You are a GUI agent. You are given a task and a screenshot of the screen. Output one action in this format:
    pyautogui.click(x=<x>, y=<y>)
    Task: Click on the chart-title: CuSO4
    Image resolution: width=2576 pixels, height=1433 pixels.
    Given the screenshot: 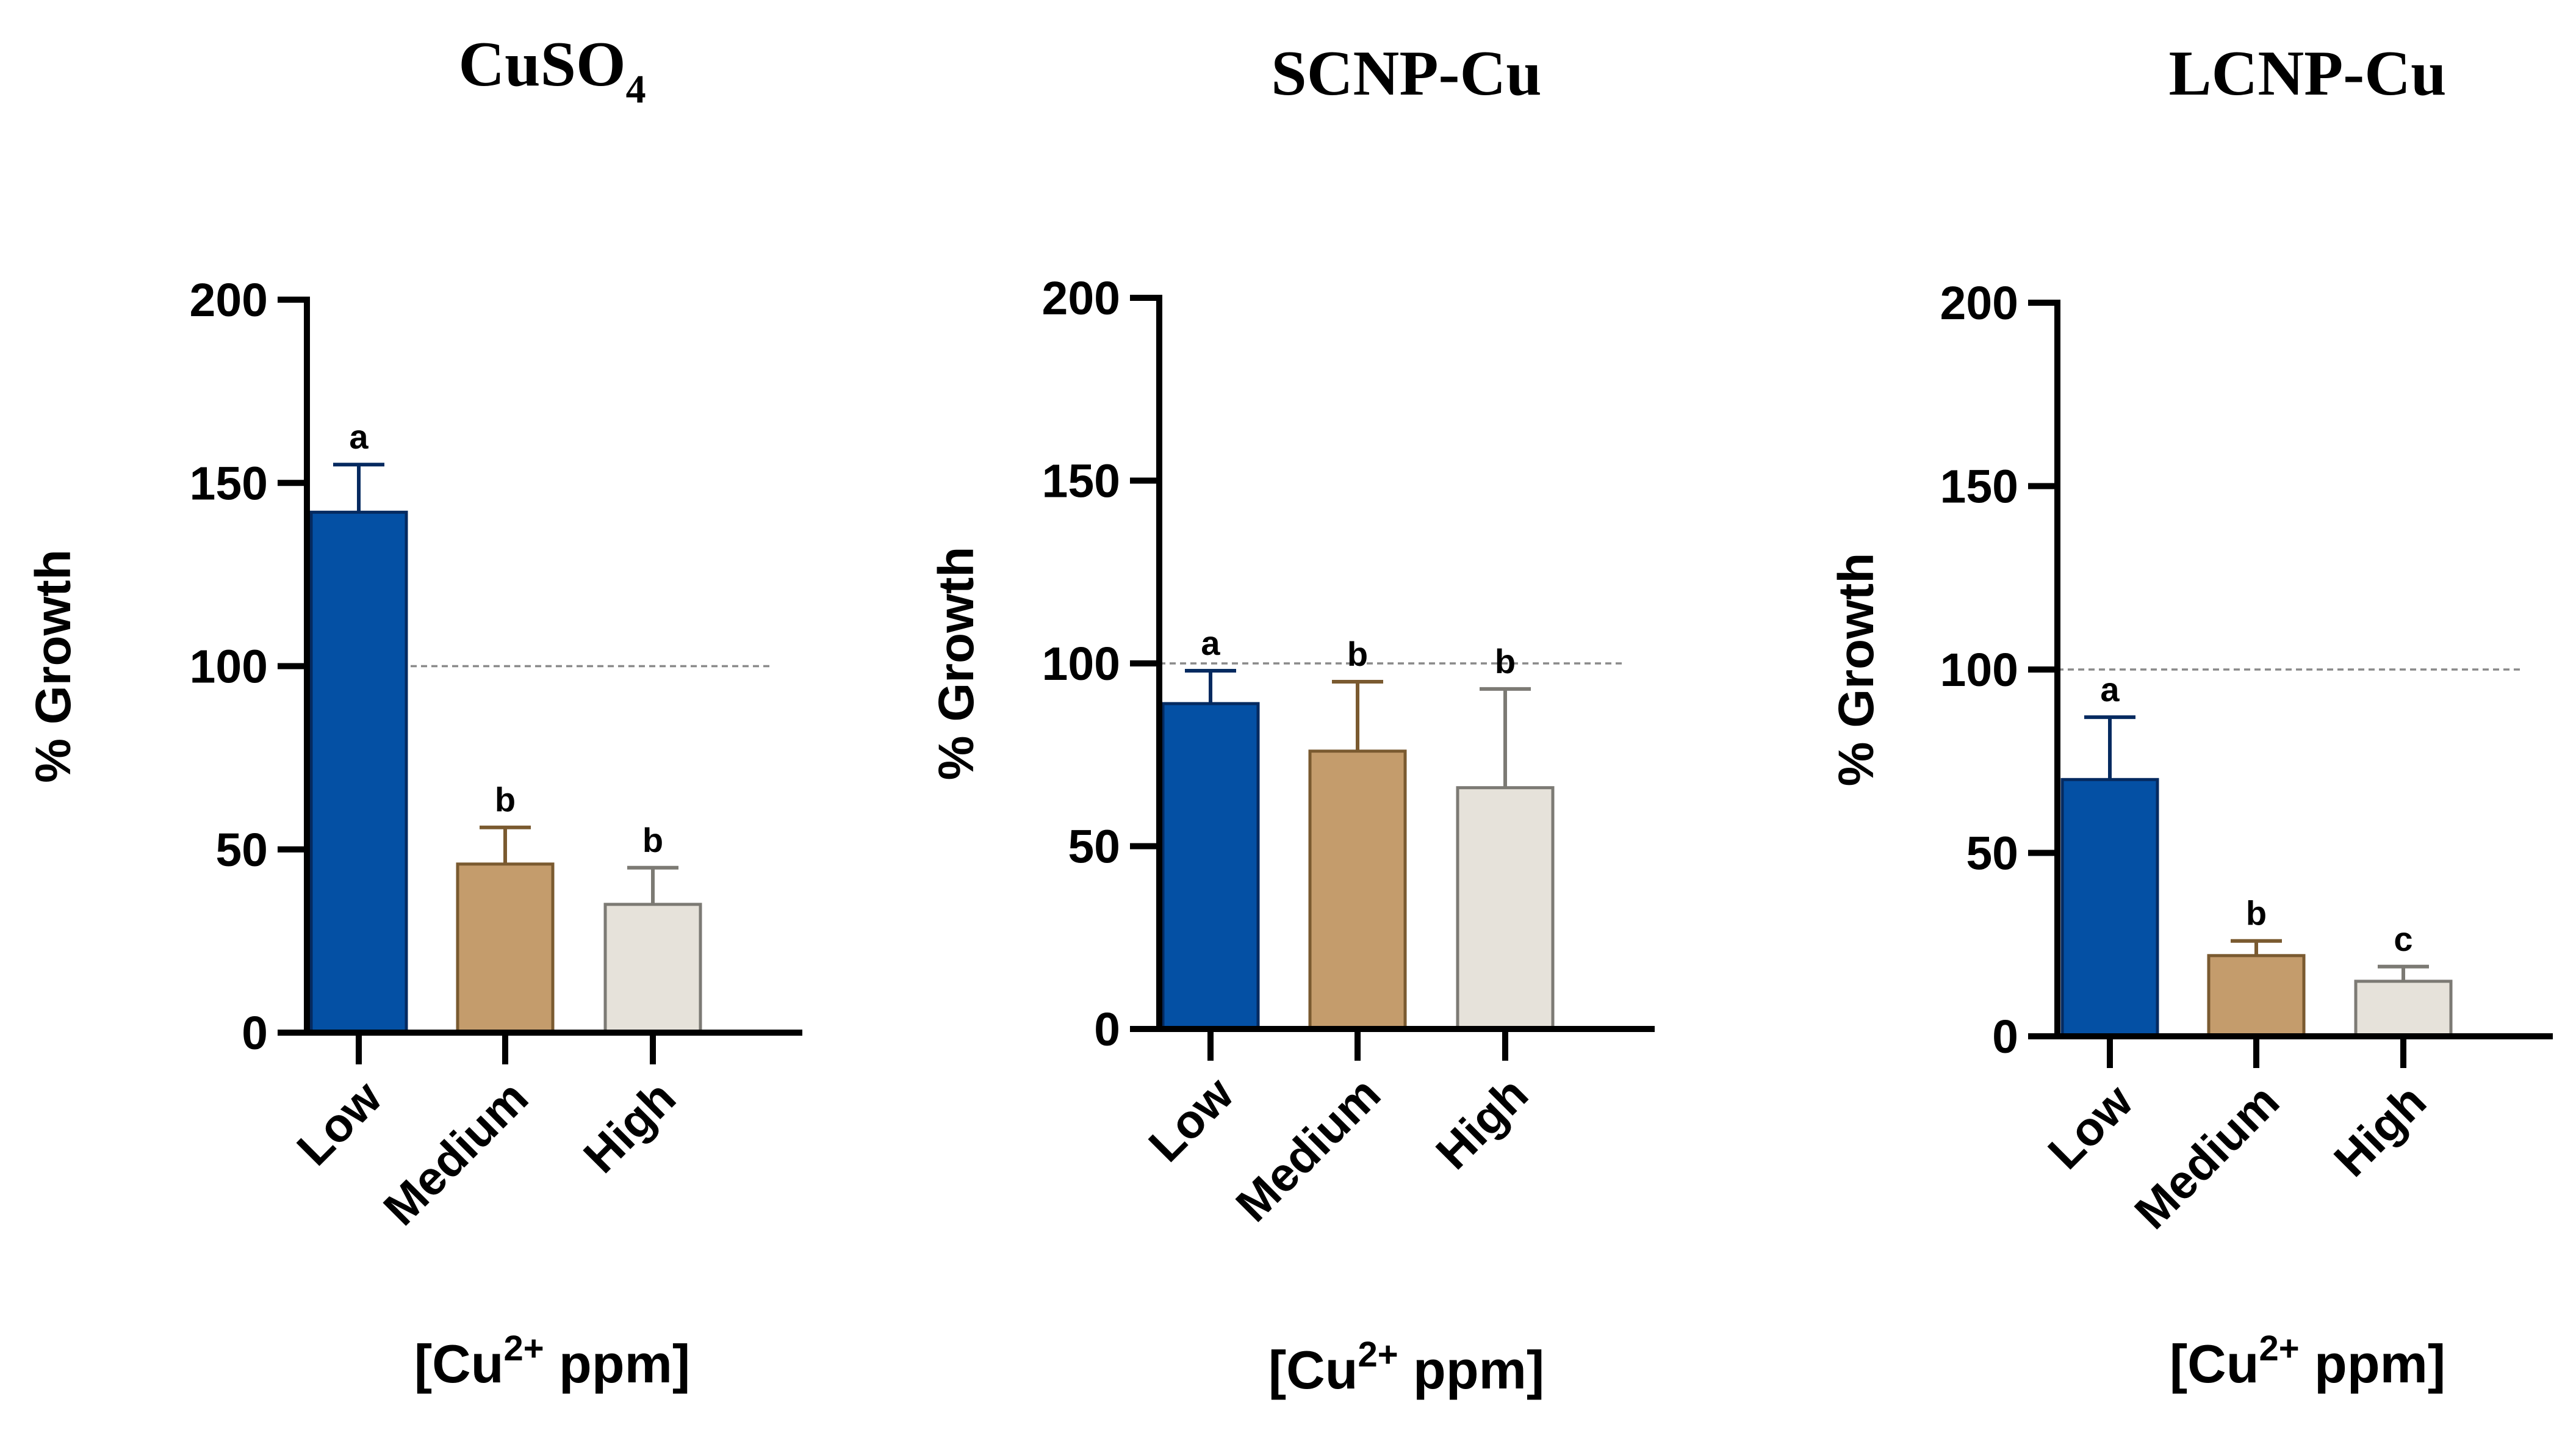 What is the action you would take?
    pyautogui.click(x=552, y=70)
    